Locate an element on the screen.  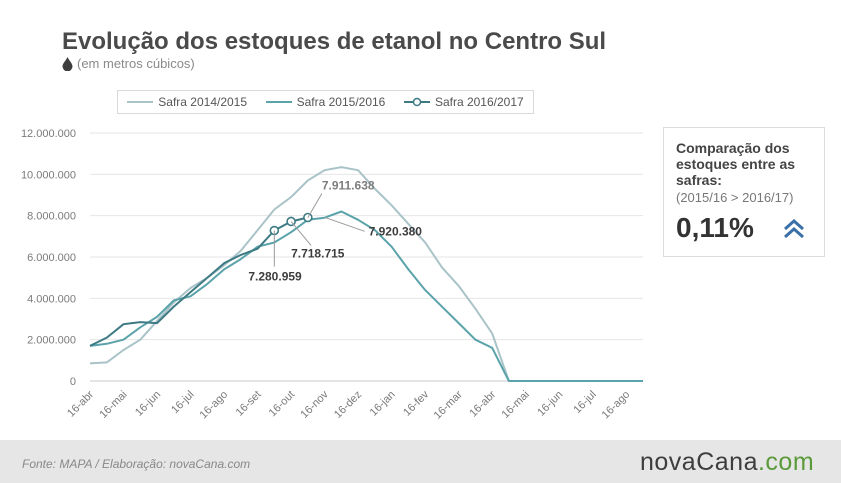
x-tick-label: 16-dez is located at coordinates (348, 405).